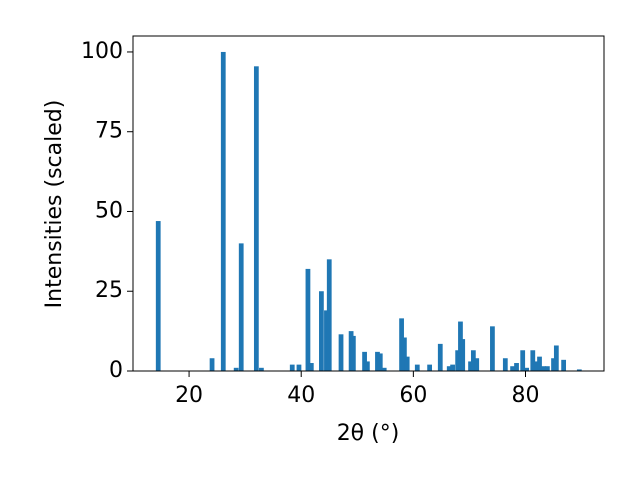 The image size is (640, 480). Describe the element at coordinates (413, 395) in the screenshot. I see `x-tick-label: 60` at that location.